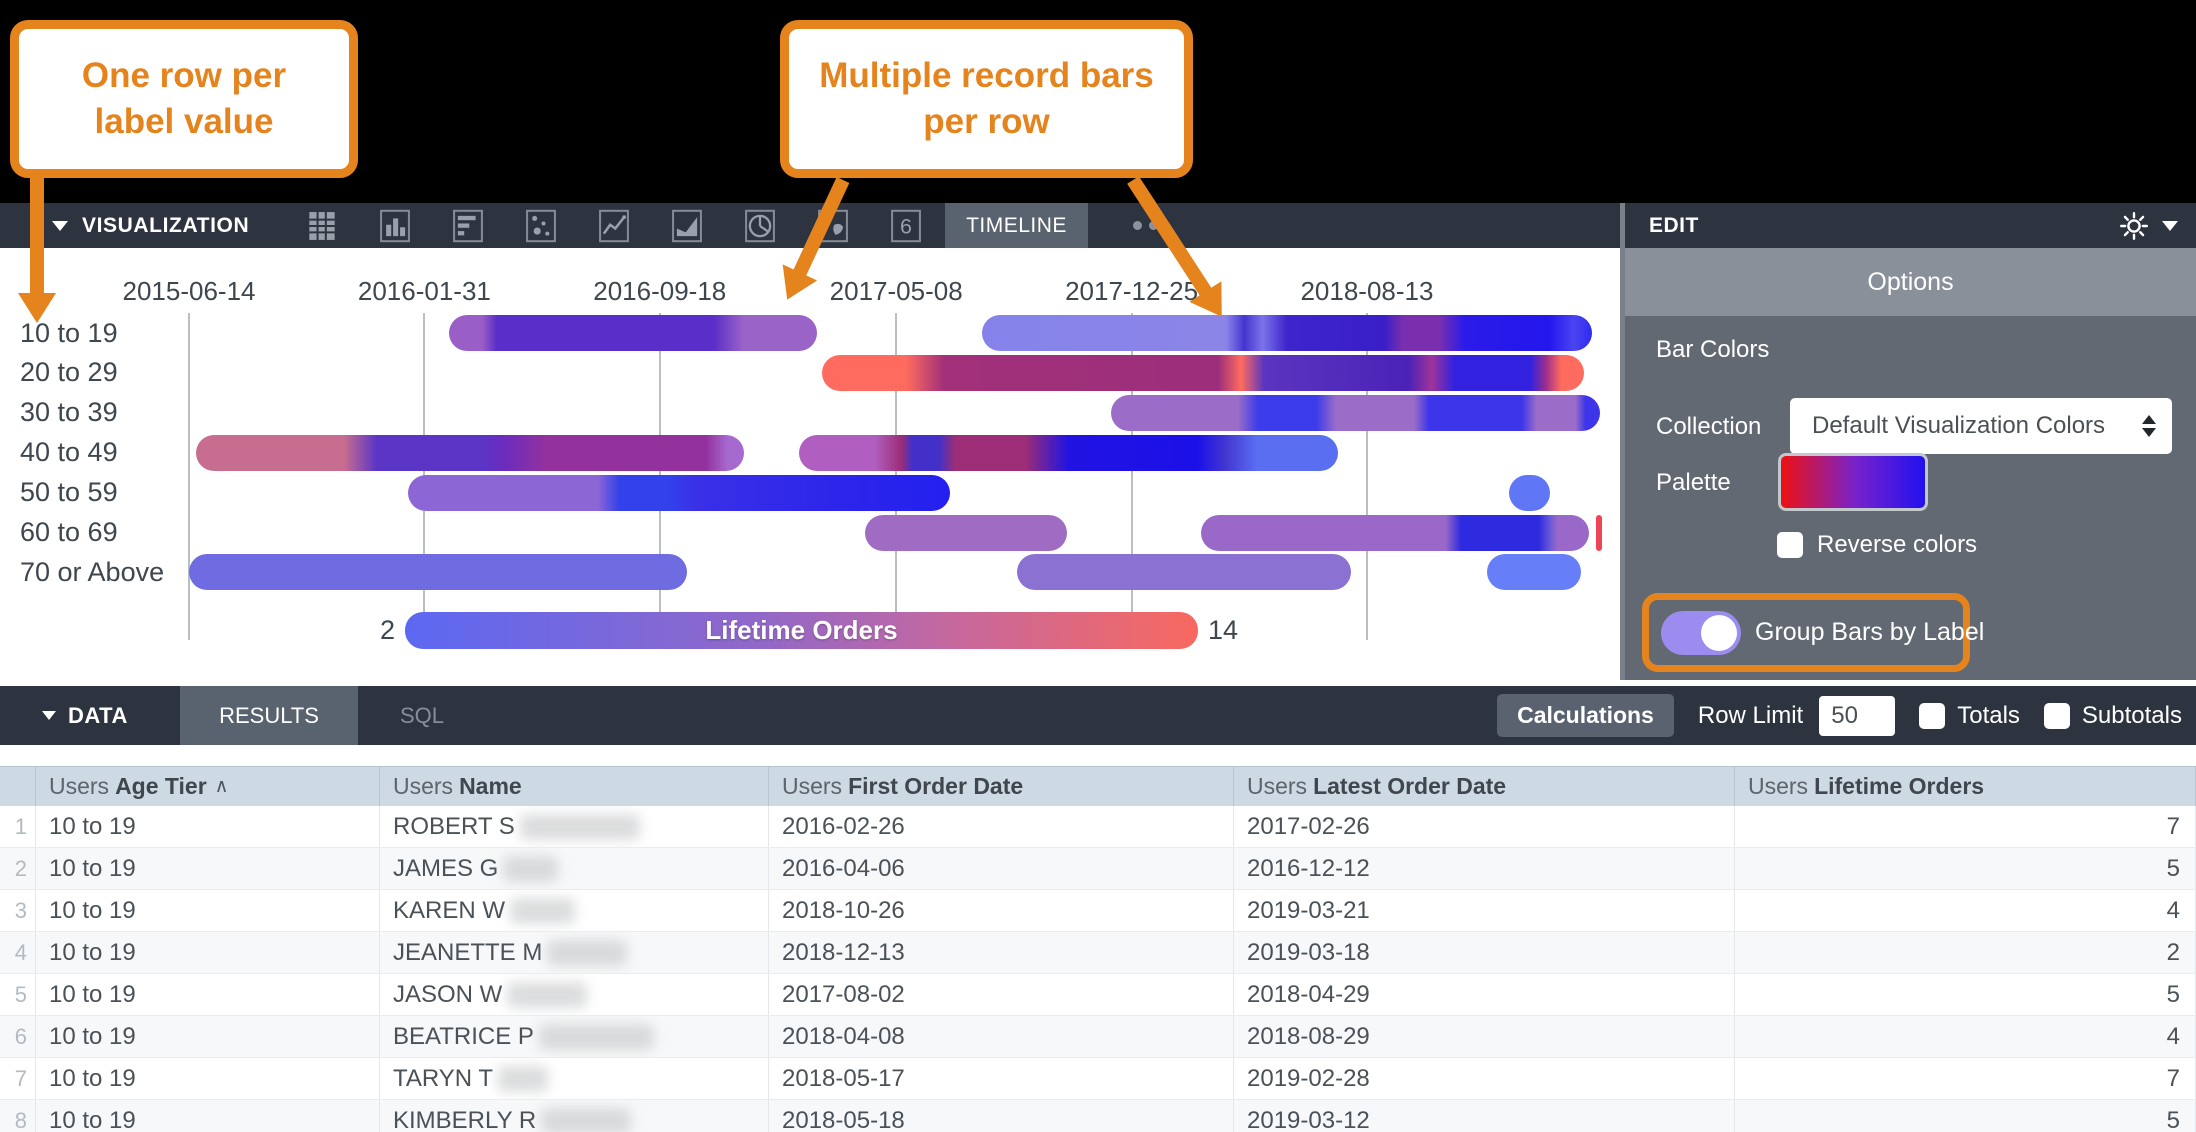 The image size is (2196, 1132). Describe the element at coordinates (760, 226) in the screenshot. I see `pie-chart-icon` at that location.